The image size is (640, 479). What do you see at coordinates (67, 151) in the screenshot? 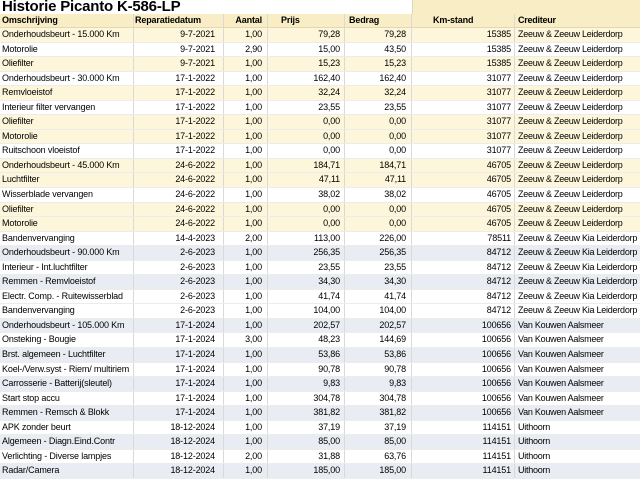
I see `cell-omschrijving: Ruitschoon vloeistof` at bounding box center [67, 151].